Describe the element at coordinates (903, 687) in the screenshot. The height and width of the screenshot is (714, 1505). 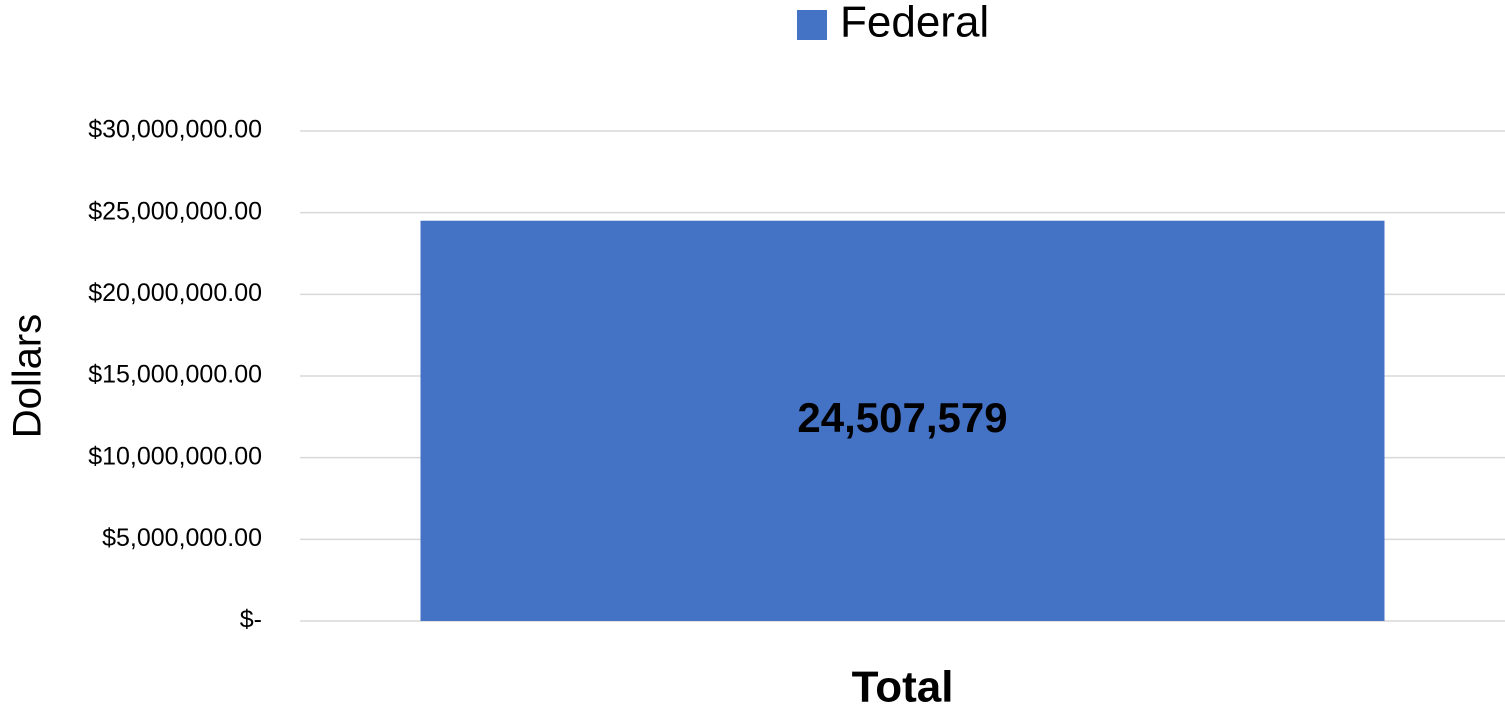
I see `x-tick-label: Total` at that location.